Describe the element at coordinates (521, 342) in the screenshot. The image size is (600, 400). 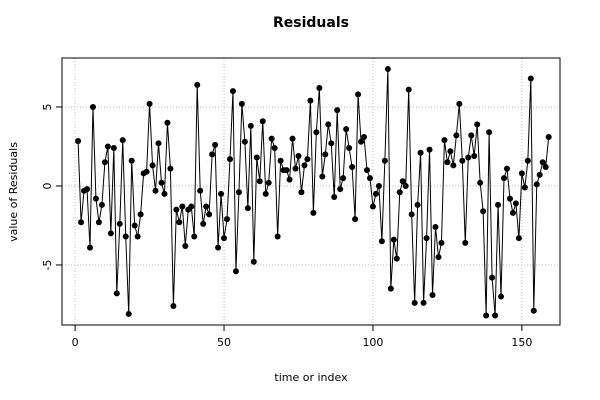
I see `x-tick-label: 150` at that location.